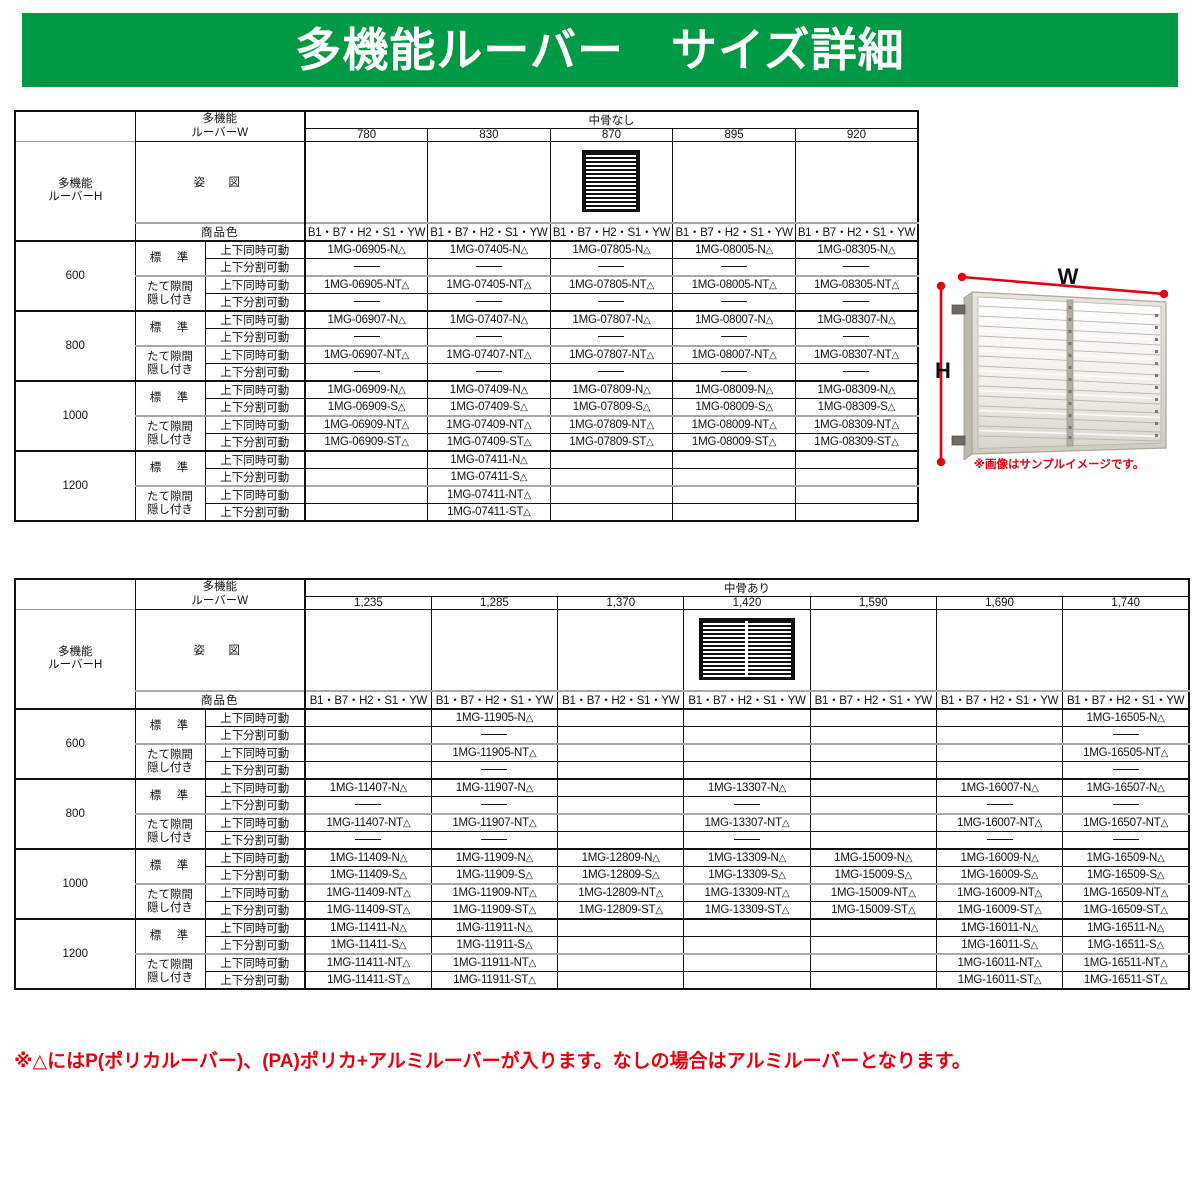 The height and width of the screenshot is (1200, 1200). I want to click on product-code-cell: 1MG-11411-ST△, so click(367, 980).